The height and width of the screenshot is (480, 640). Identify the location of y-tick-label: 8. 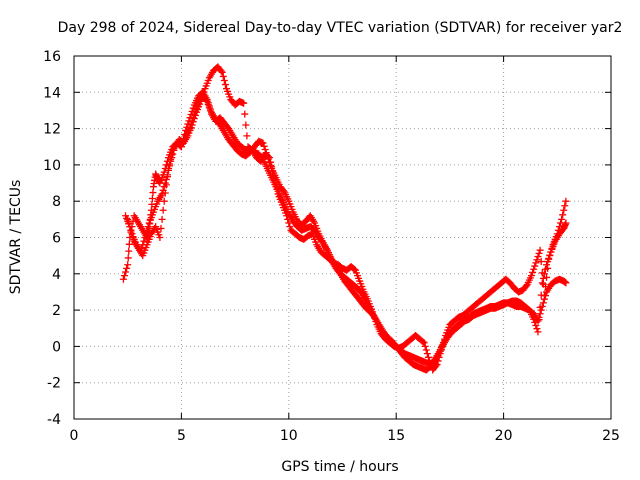
(56, 202).